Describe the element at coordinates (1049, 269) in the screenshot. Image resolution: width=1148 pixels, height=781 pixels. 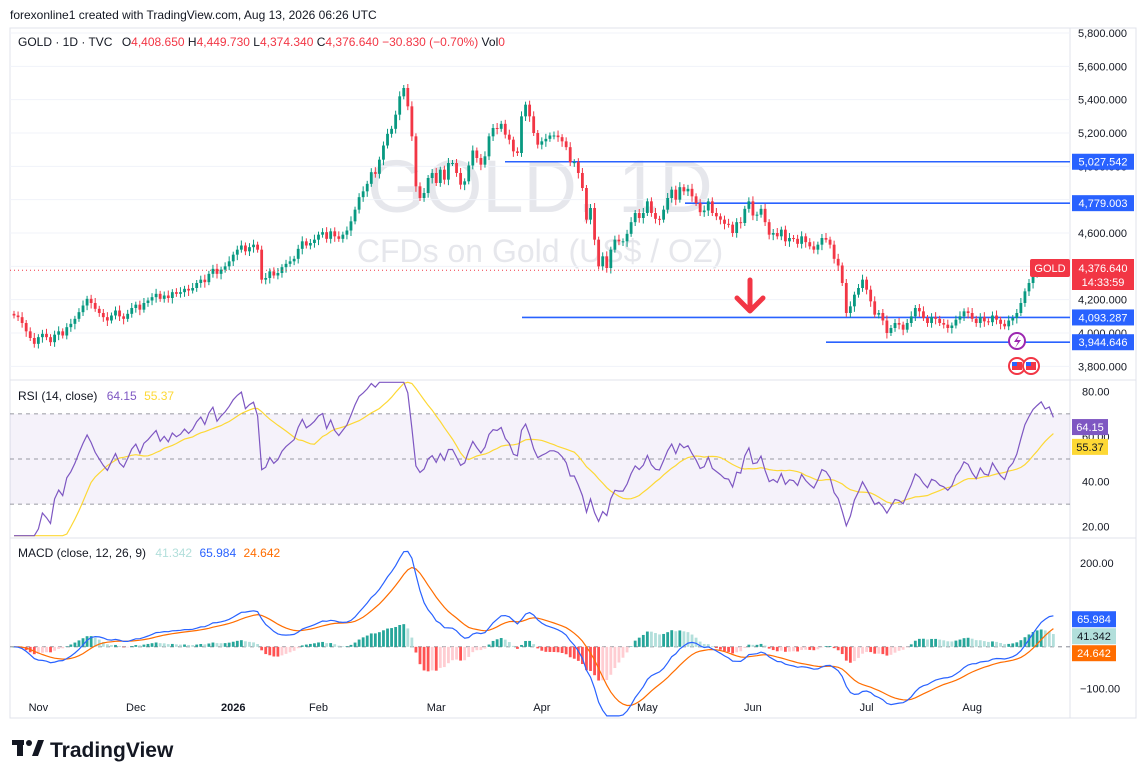
I see `svg-text: GOLD` at that location.